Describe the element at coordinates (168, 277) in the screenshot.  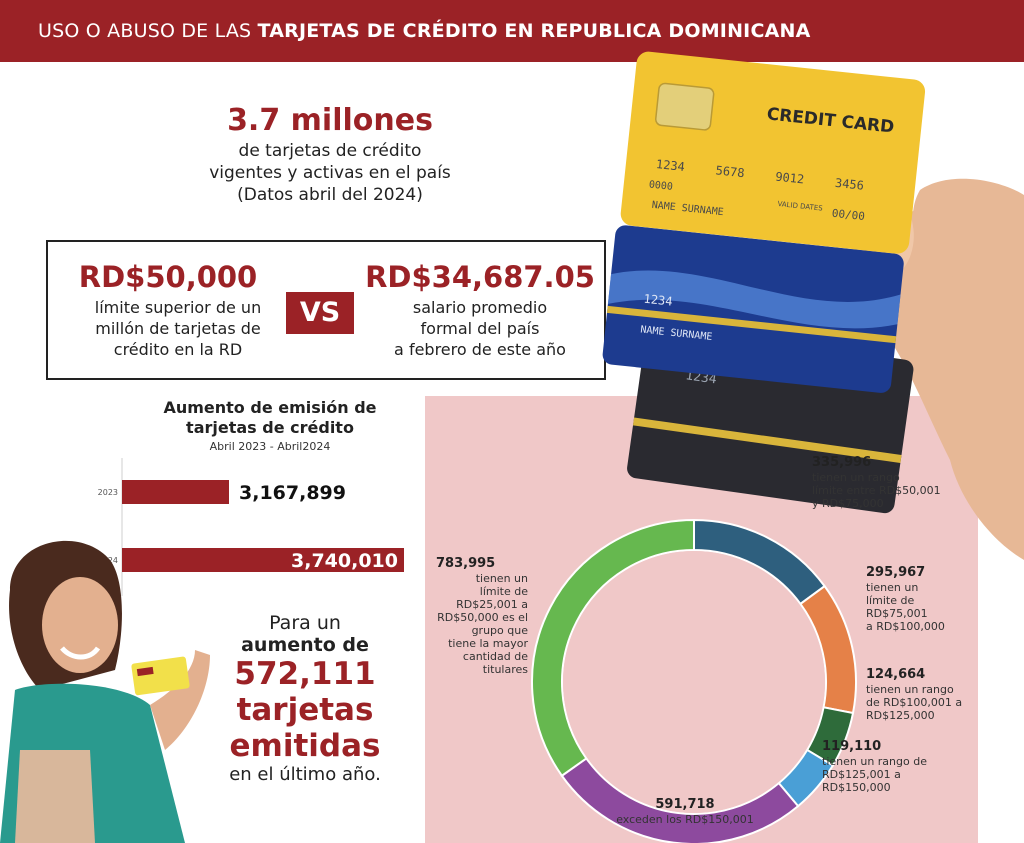
I see `comparison-left-value: RD$50,000` at that location.